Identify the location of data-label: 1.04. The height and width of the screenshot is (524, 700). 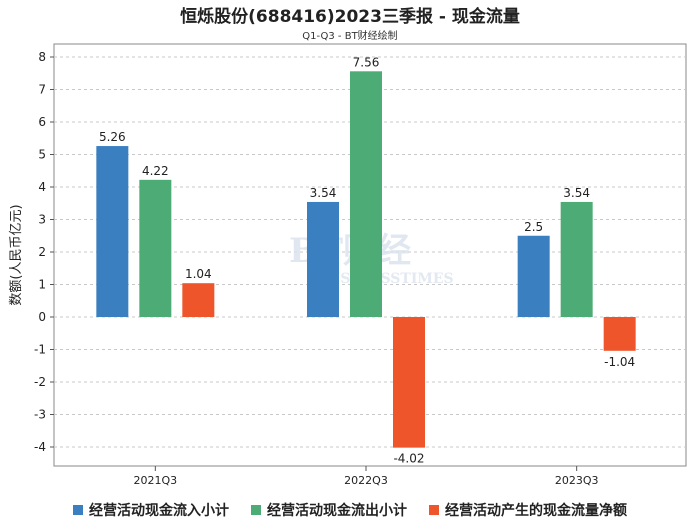
(198, 274).